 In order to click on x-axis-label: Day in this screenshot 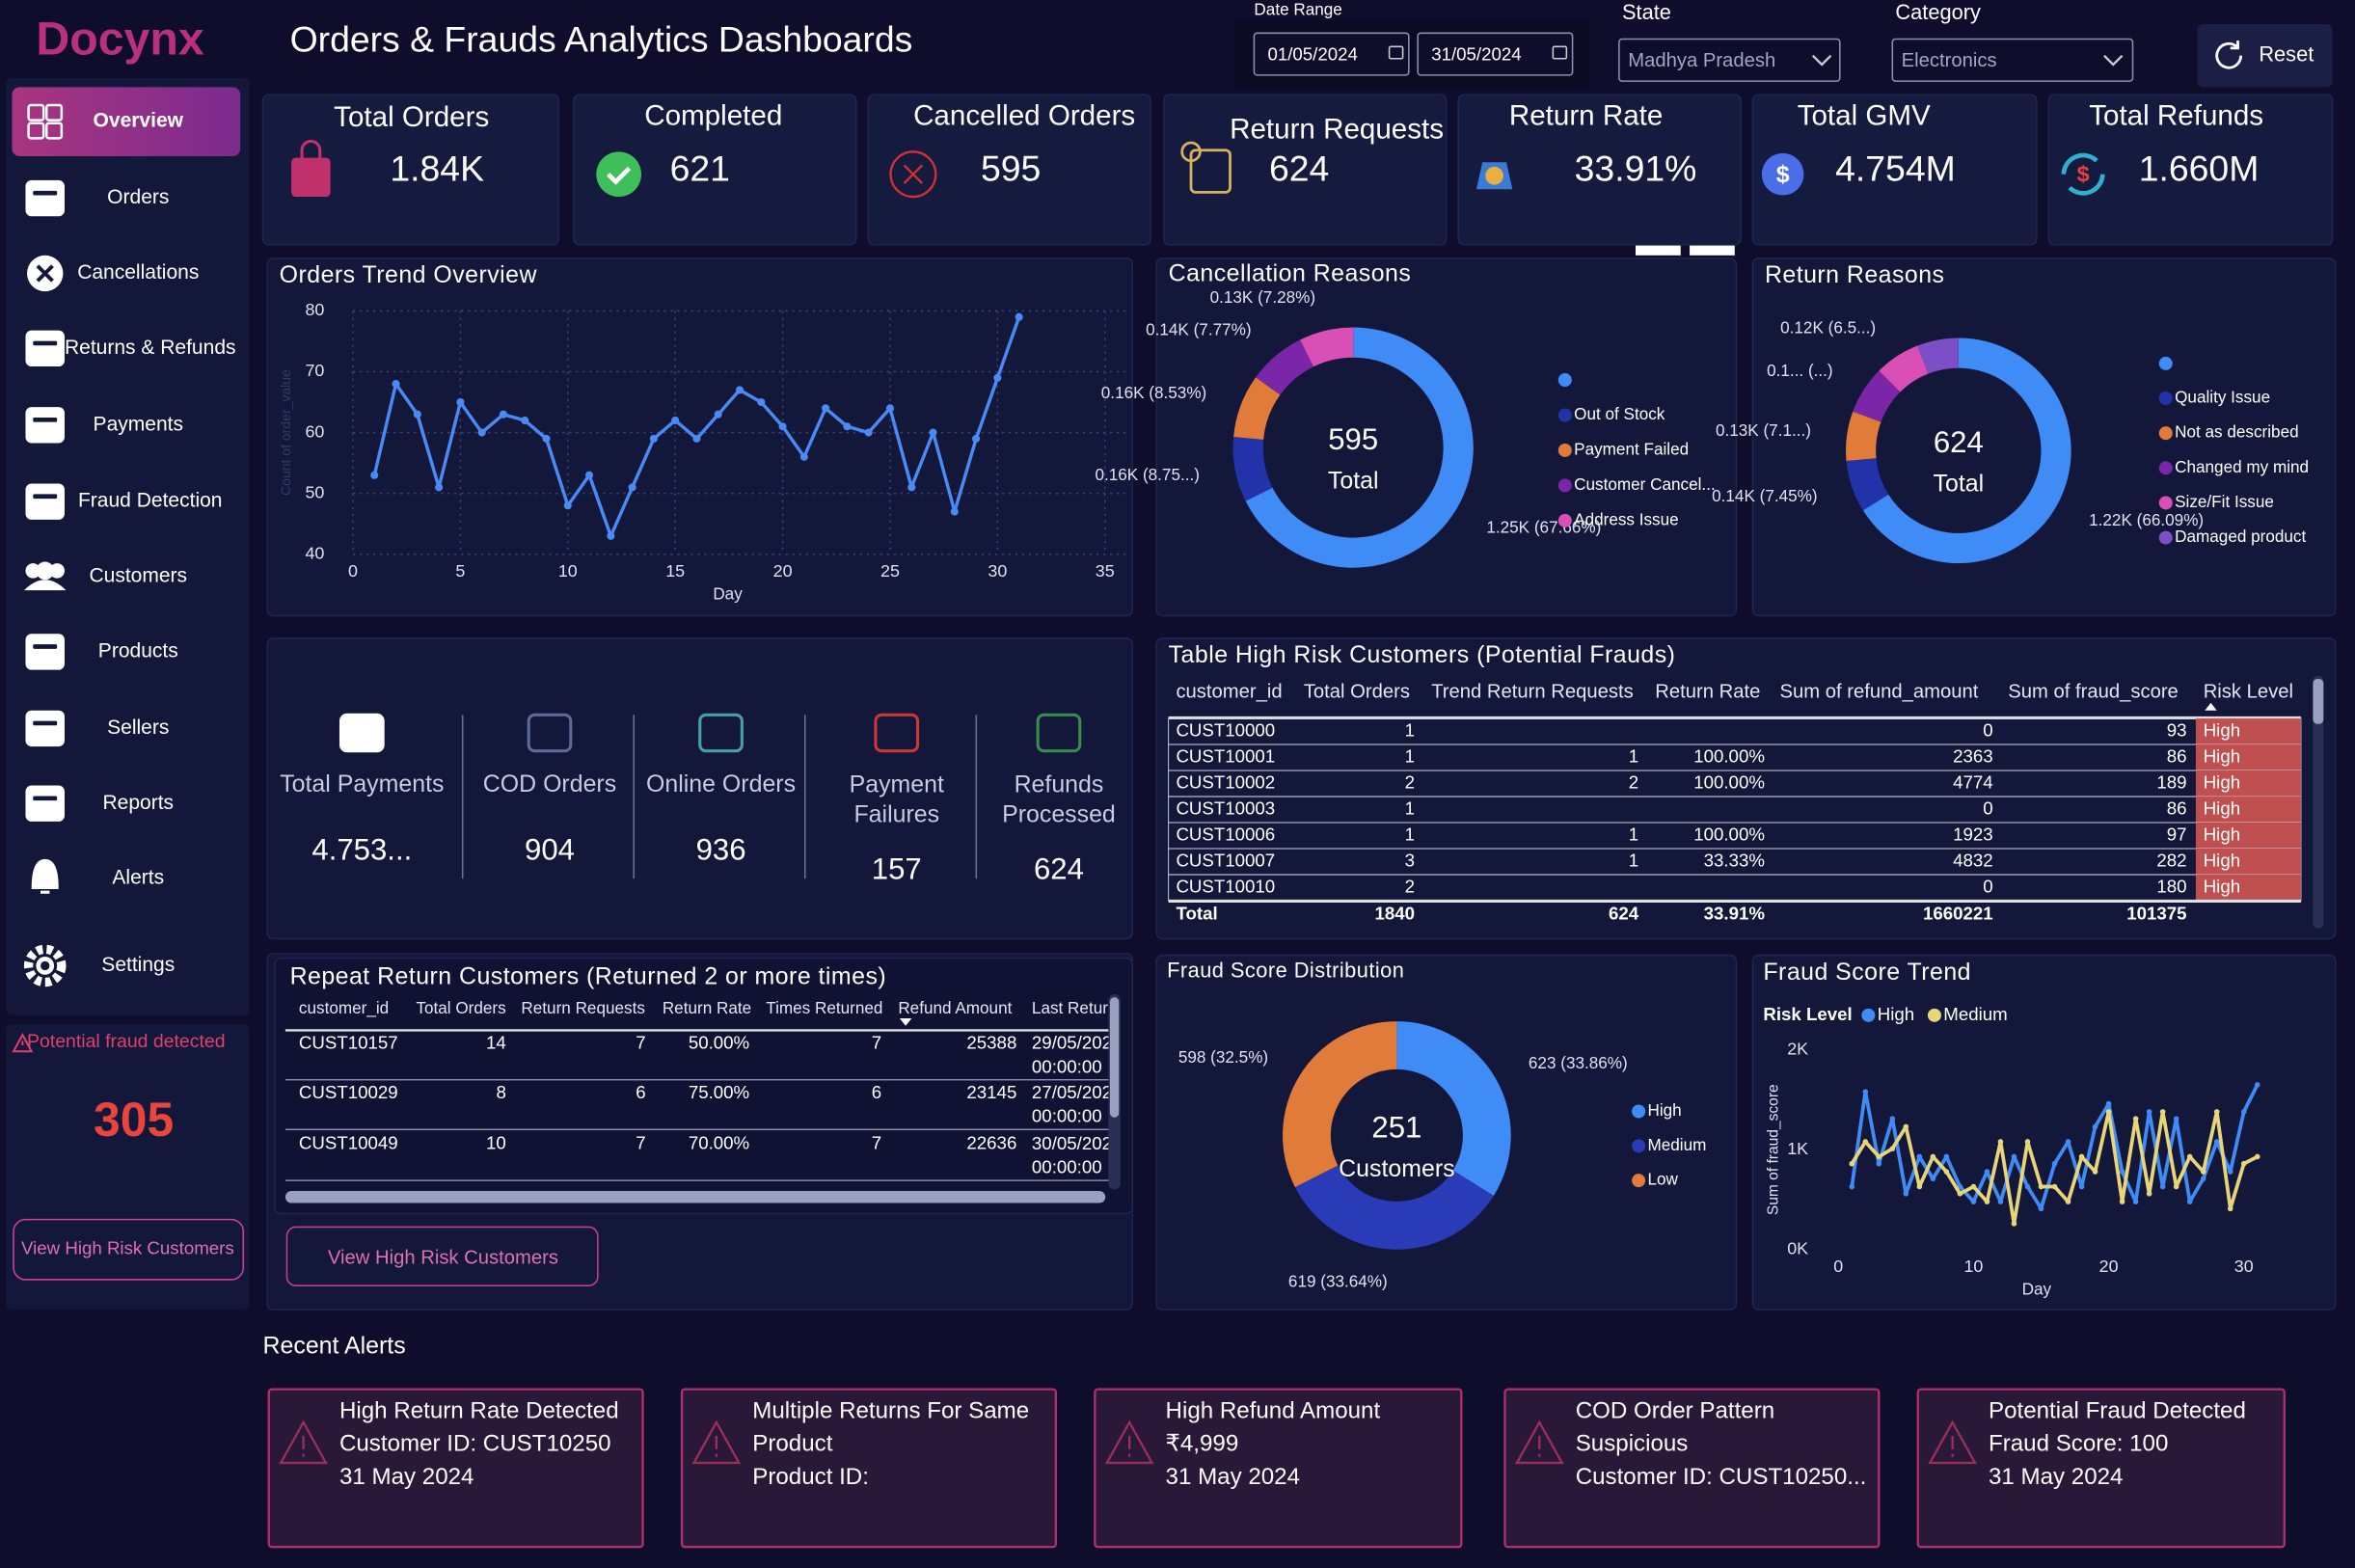, I will do `click(2037, 1288)`.